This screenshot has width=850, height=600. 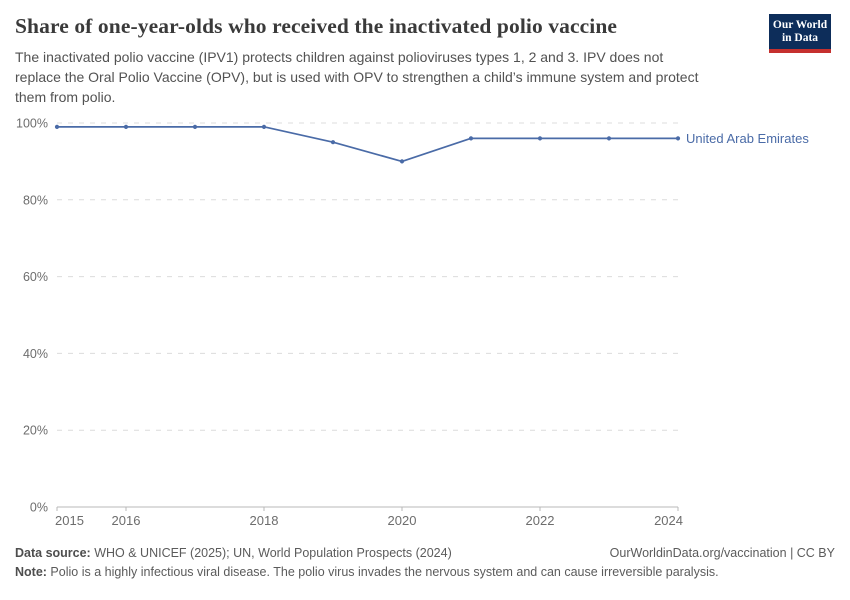 I want to click on owid-logo-line2: in Data, so click(x=800, y=37).